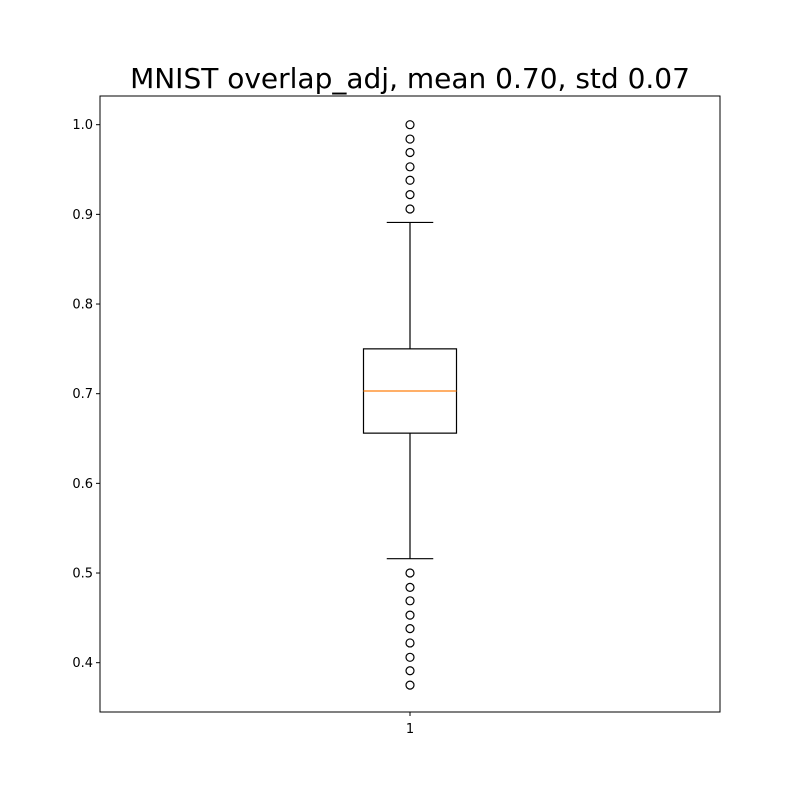 The height and width of the screenshot is (800, 800). Describe the element at coordinates (82, 125) in the screenshot. I see `y-tick-label: 1.0` at that location.